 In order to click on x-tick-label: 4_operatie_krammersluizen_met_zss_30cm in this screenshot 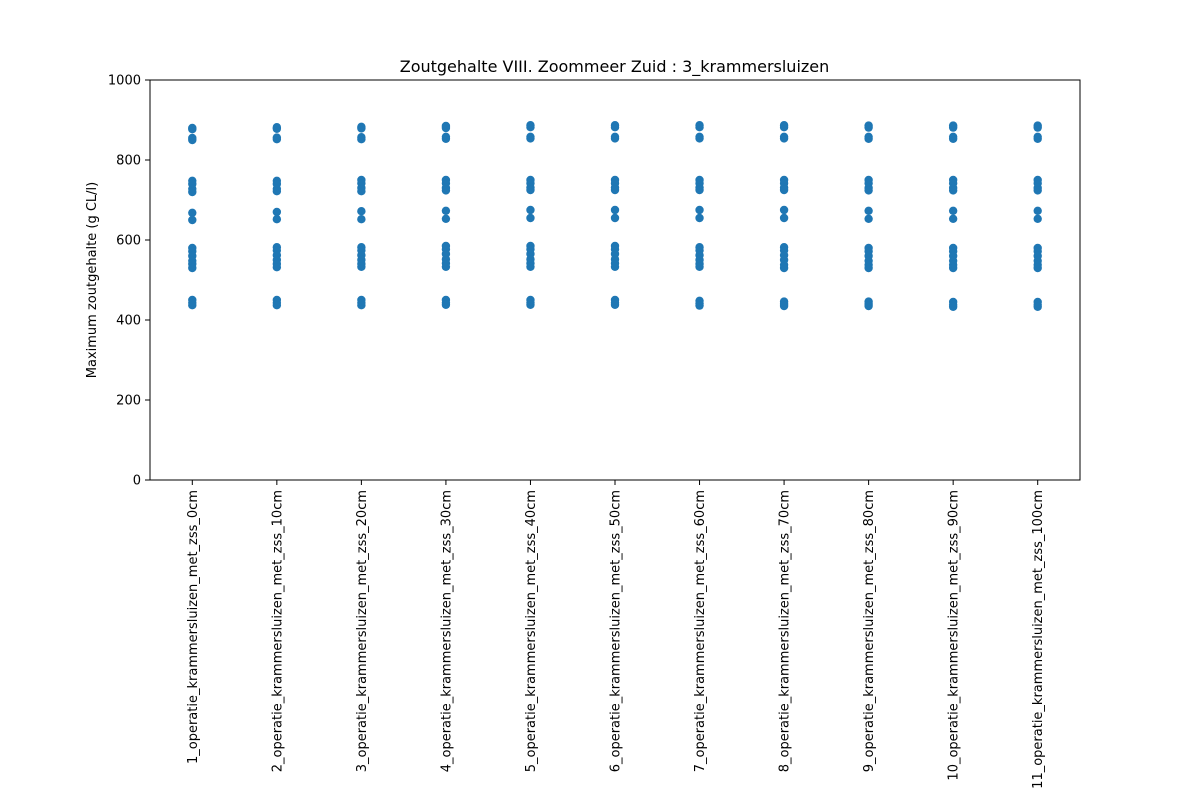, I will do `click(446, 631)`.